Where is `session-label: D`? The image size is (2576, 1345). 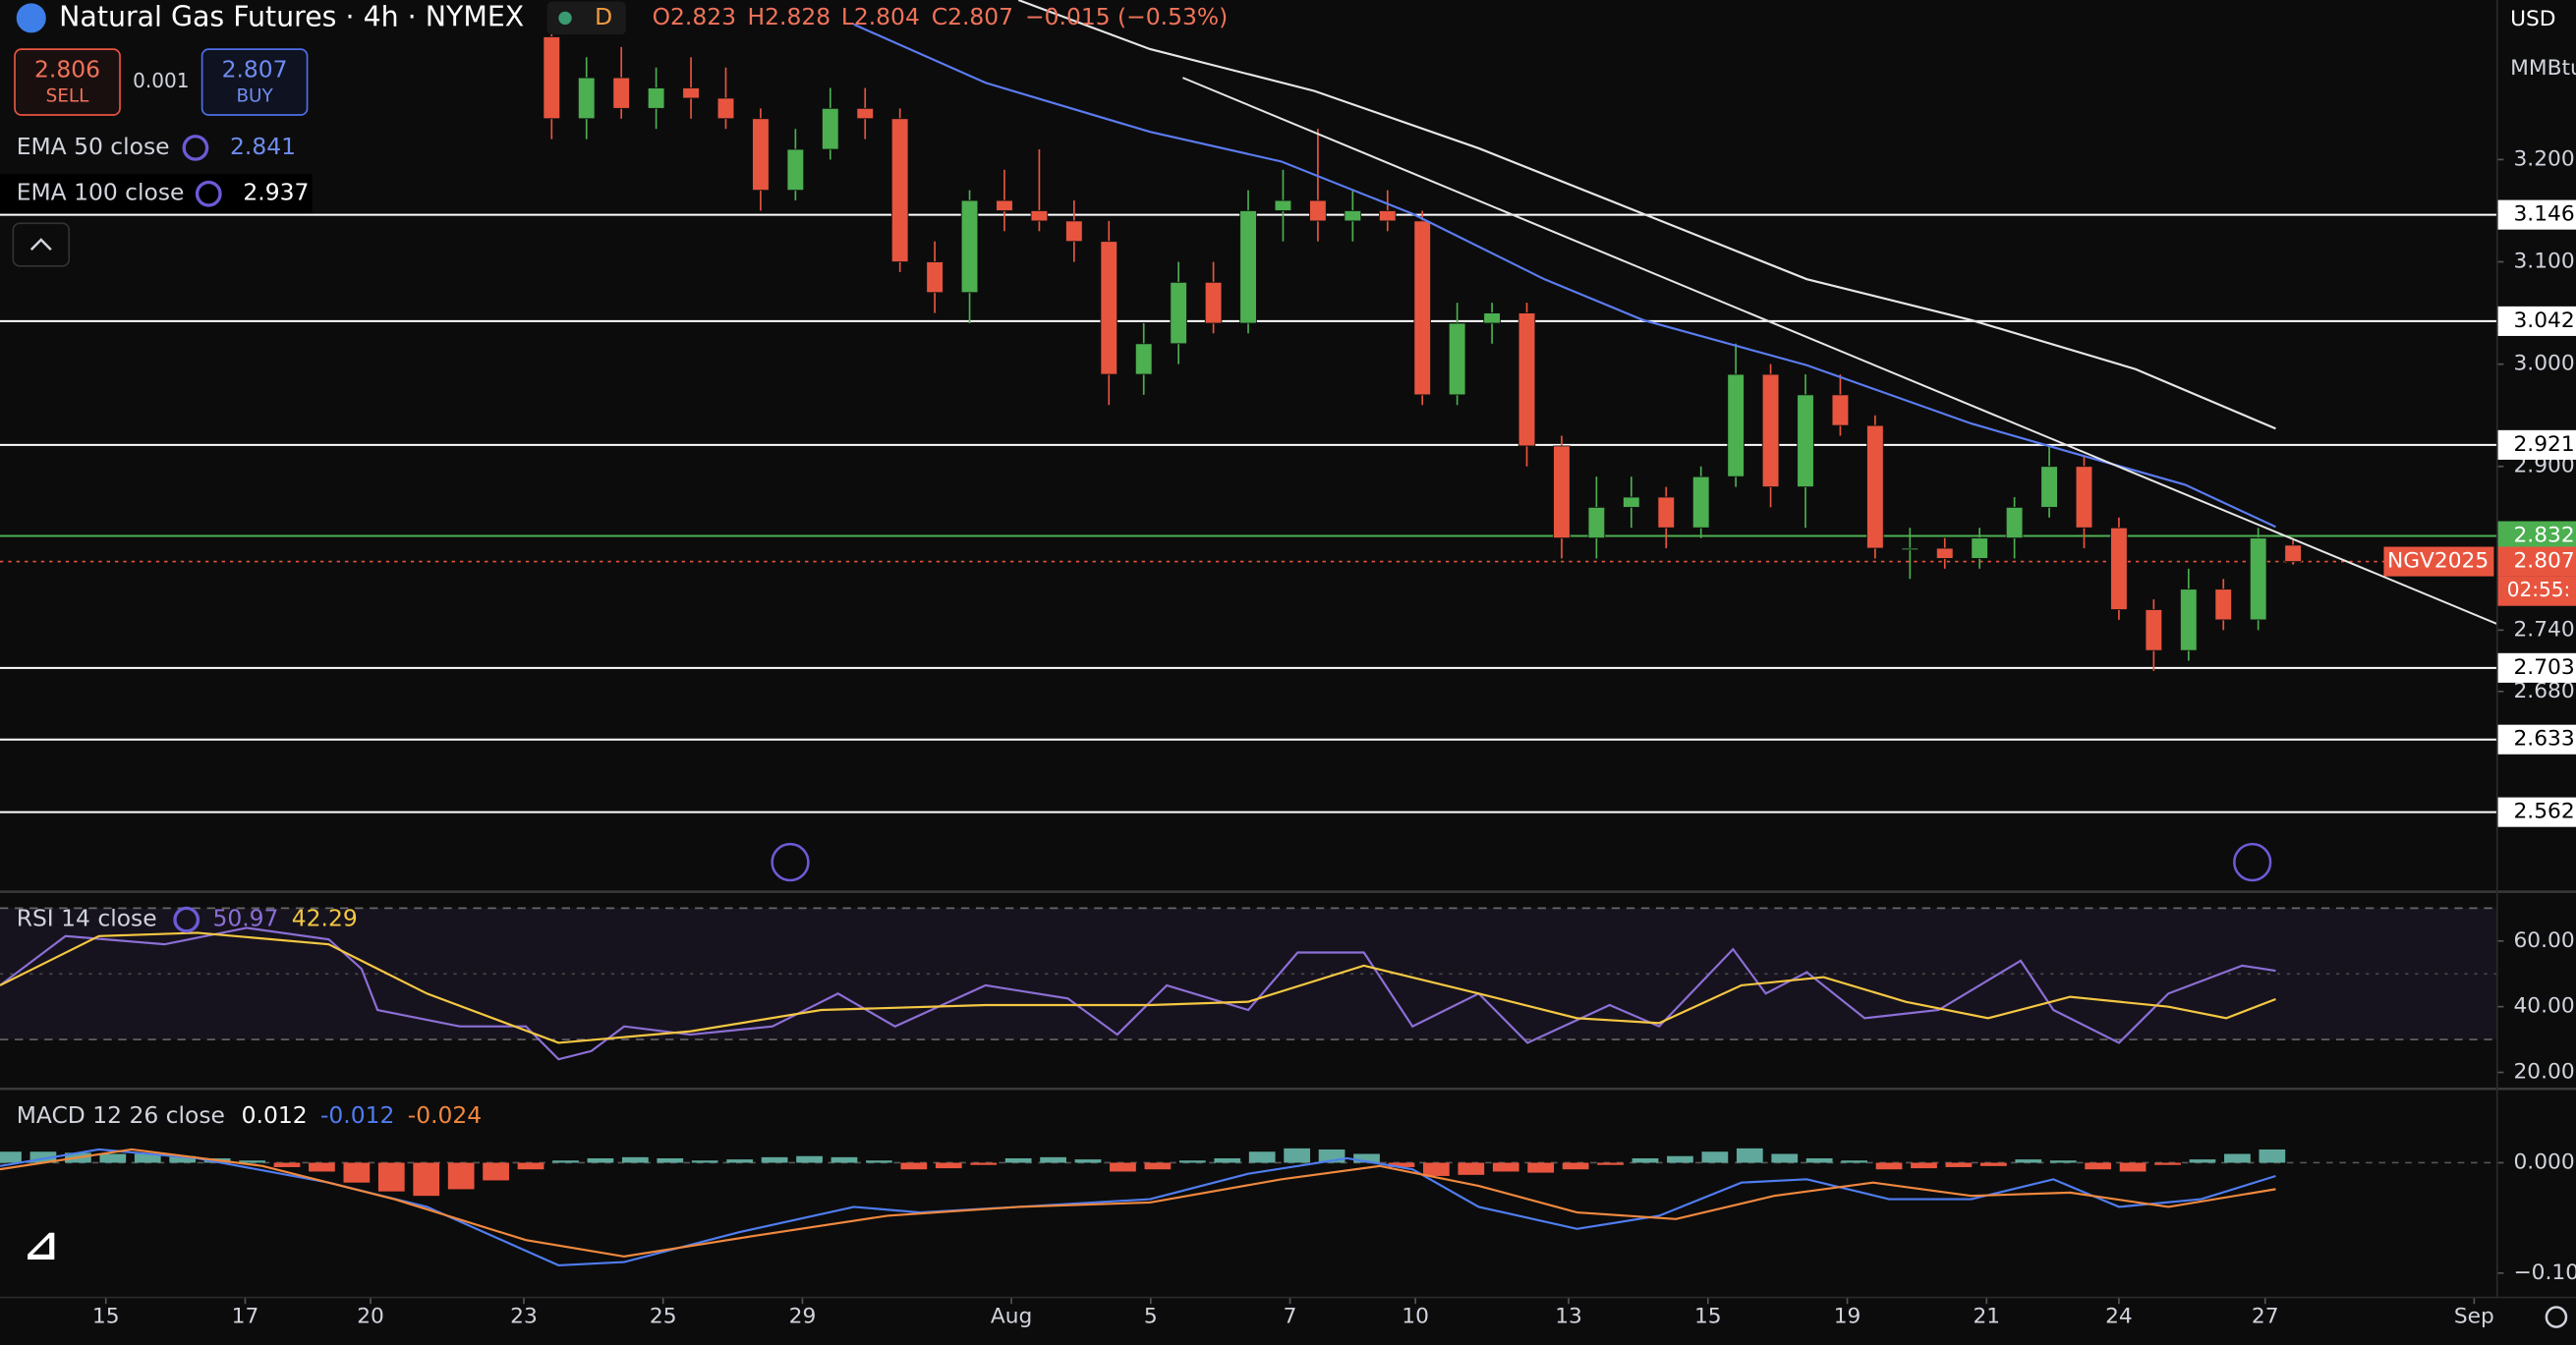 session-label: D is located at coordinates (604, 16).